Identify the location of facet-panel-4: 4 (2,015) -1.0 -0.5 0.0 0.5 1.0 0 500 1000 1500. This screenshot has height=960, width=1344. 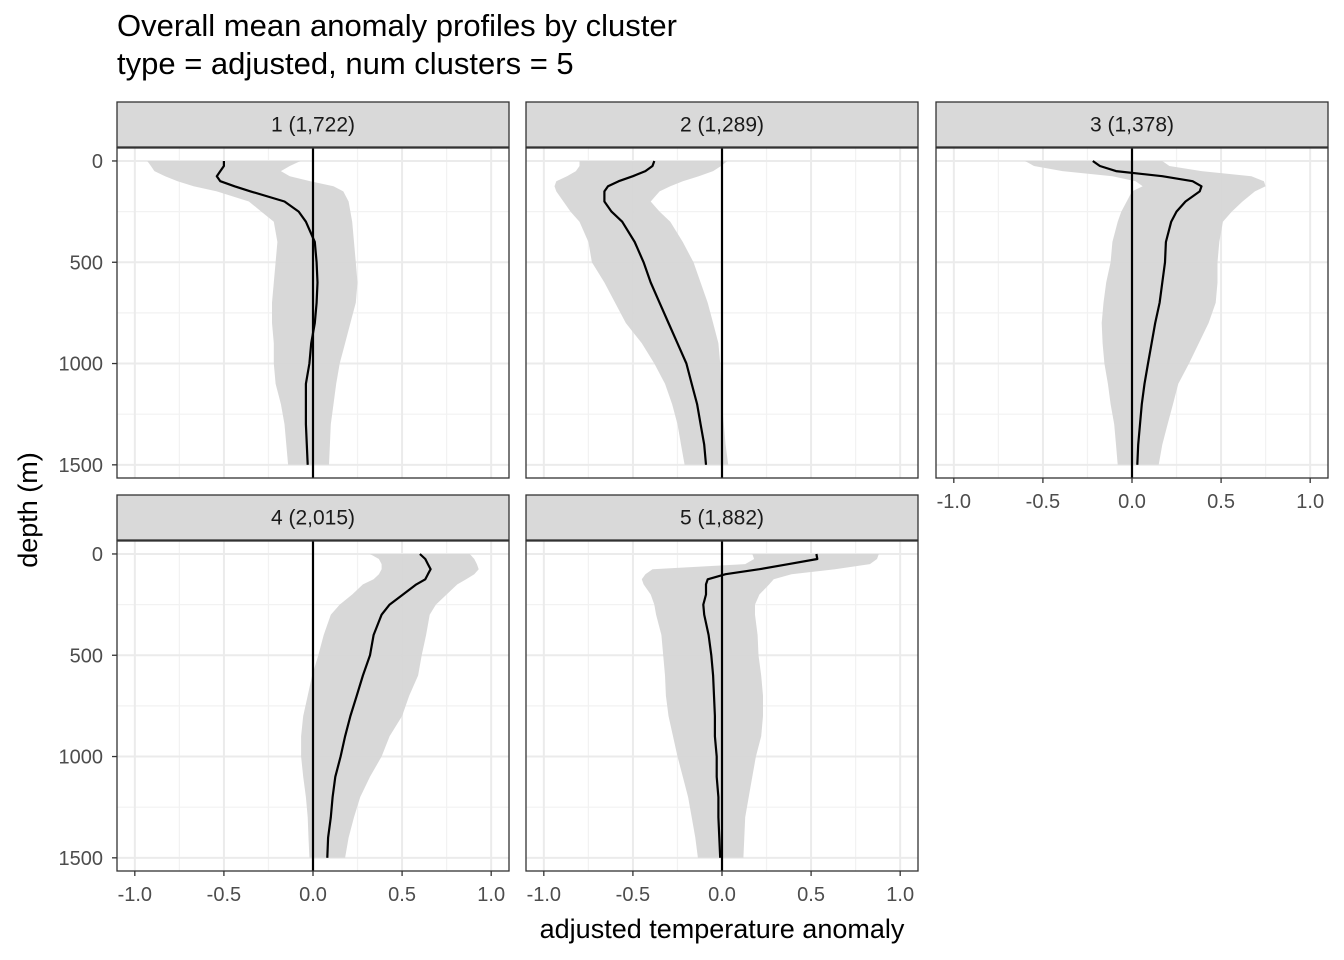
(284, 700).